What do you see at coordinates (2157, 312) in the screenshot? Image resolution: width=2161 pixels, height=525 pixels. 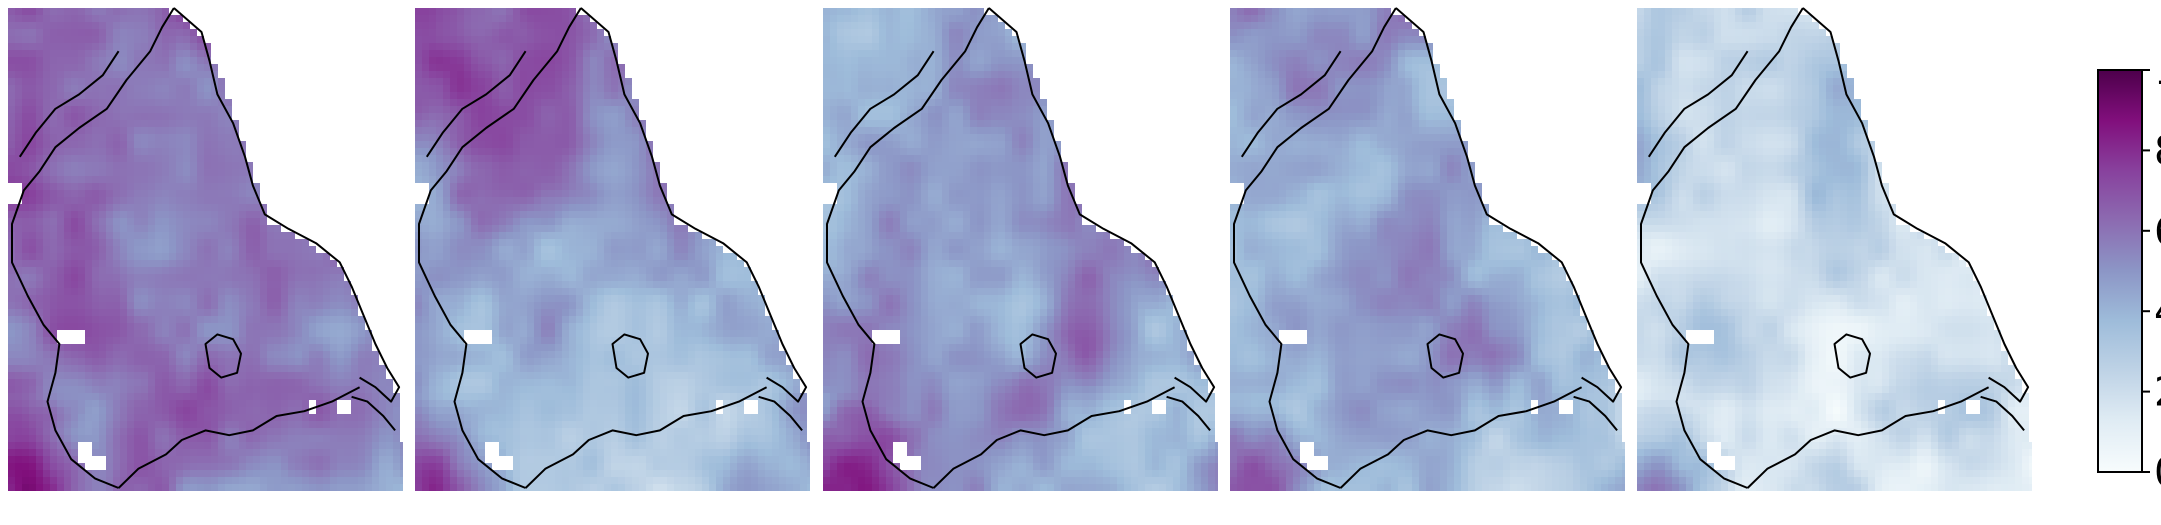 I see `colorbar-tick-label: 40` at bounding box center [2157, 312].